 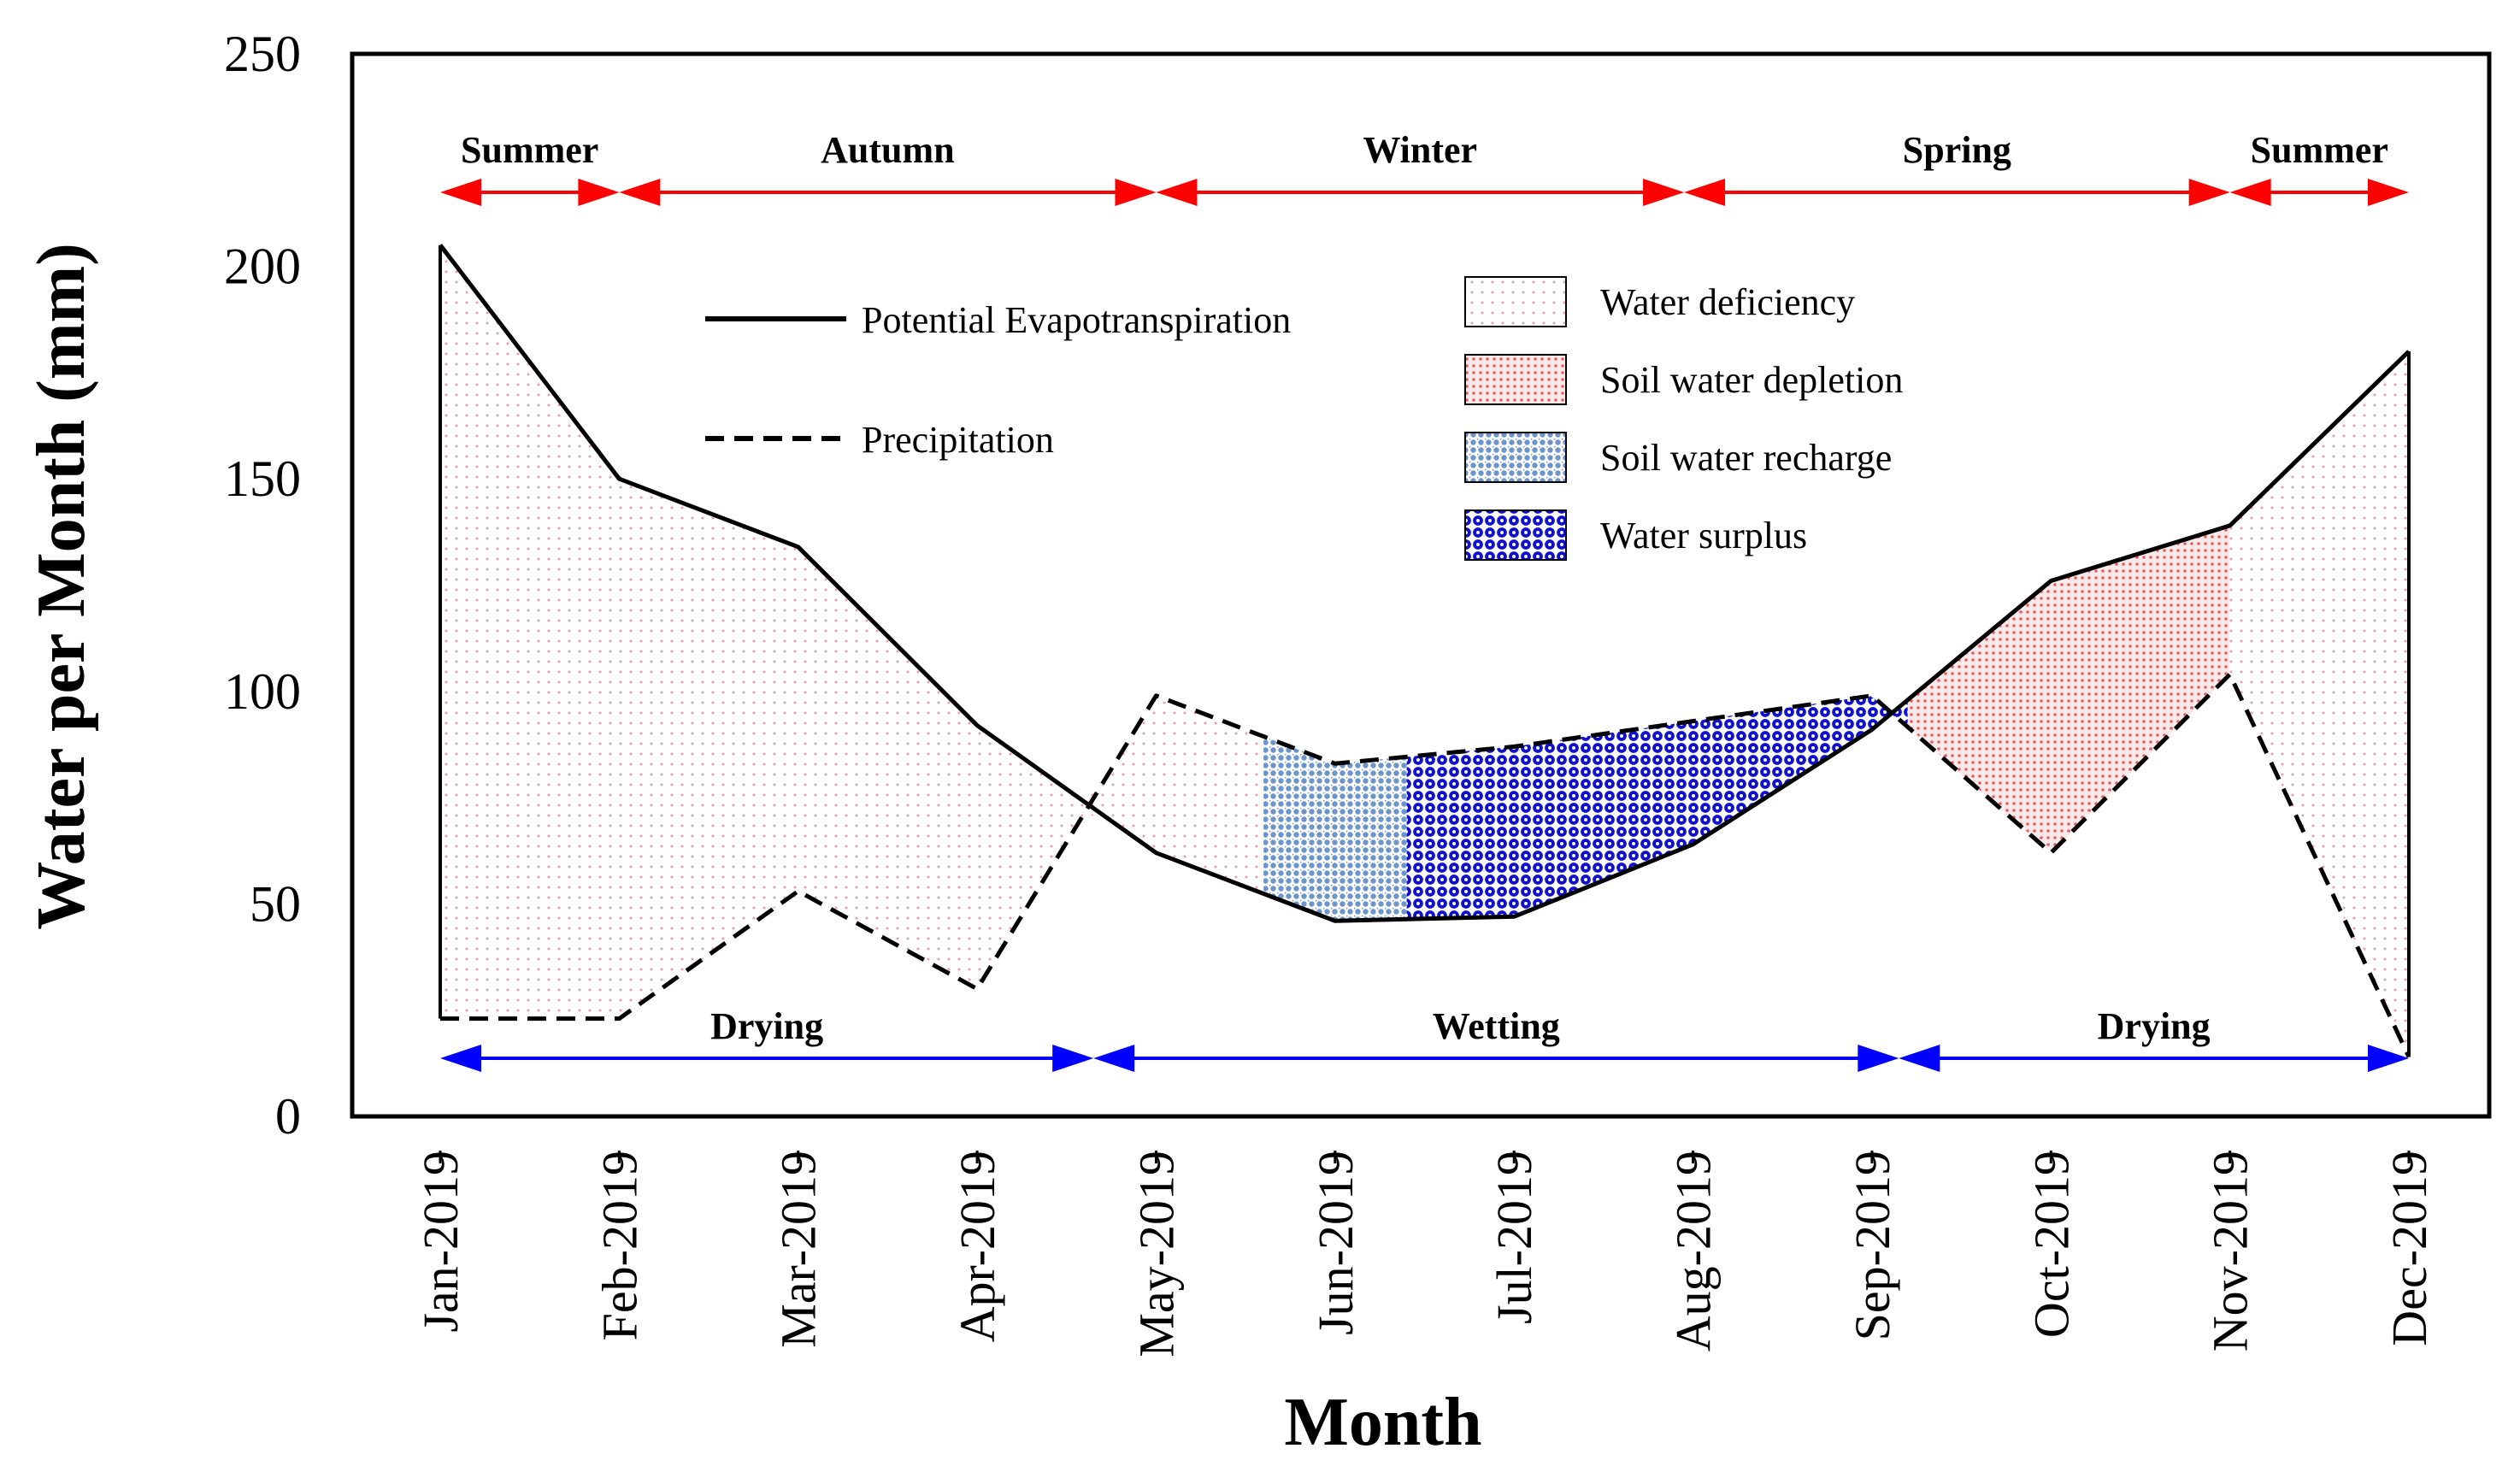 What do you see at coordinates (1420, 150) in the screenshot?
I see `season-label: Winter` at bounding box center [1420, 150].